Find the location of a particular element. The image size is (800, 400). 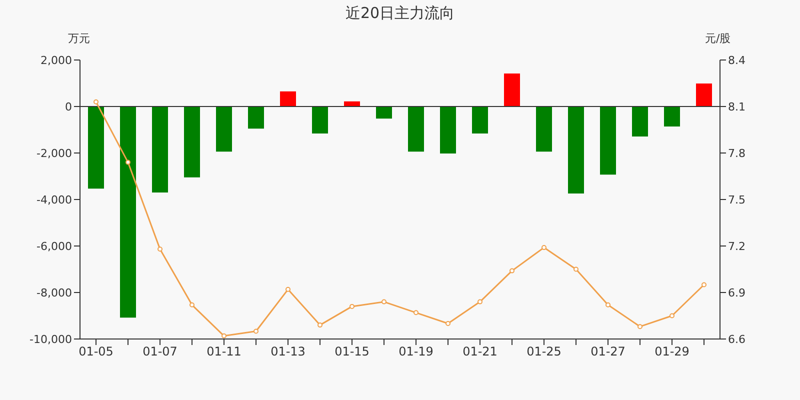

y2-tick-label: 8.1 is located at coordinates (737, 107).